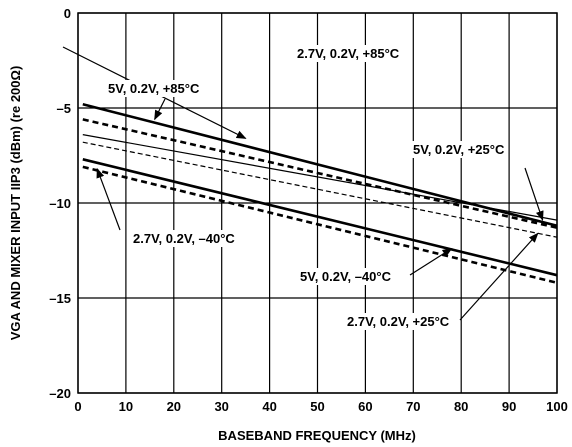 The width and height of the screenshot is (572, 447). What do you see at coordinates (67, 13) in the screenshot?
I see `y-tick-label: 0` at bounding box center [67, 13].